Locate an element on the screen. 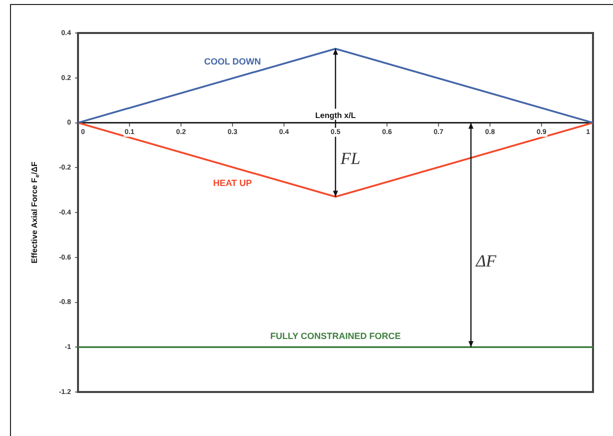 This screenshot has height=436, width=613. series-label: FULLY CONSTRAINED FORCE is located at coordinates (335, 336).